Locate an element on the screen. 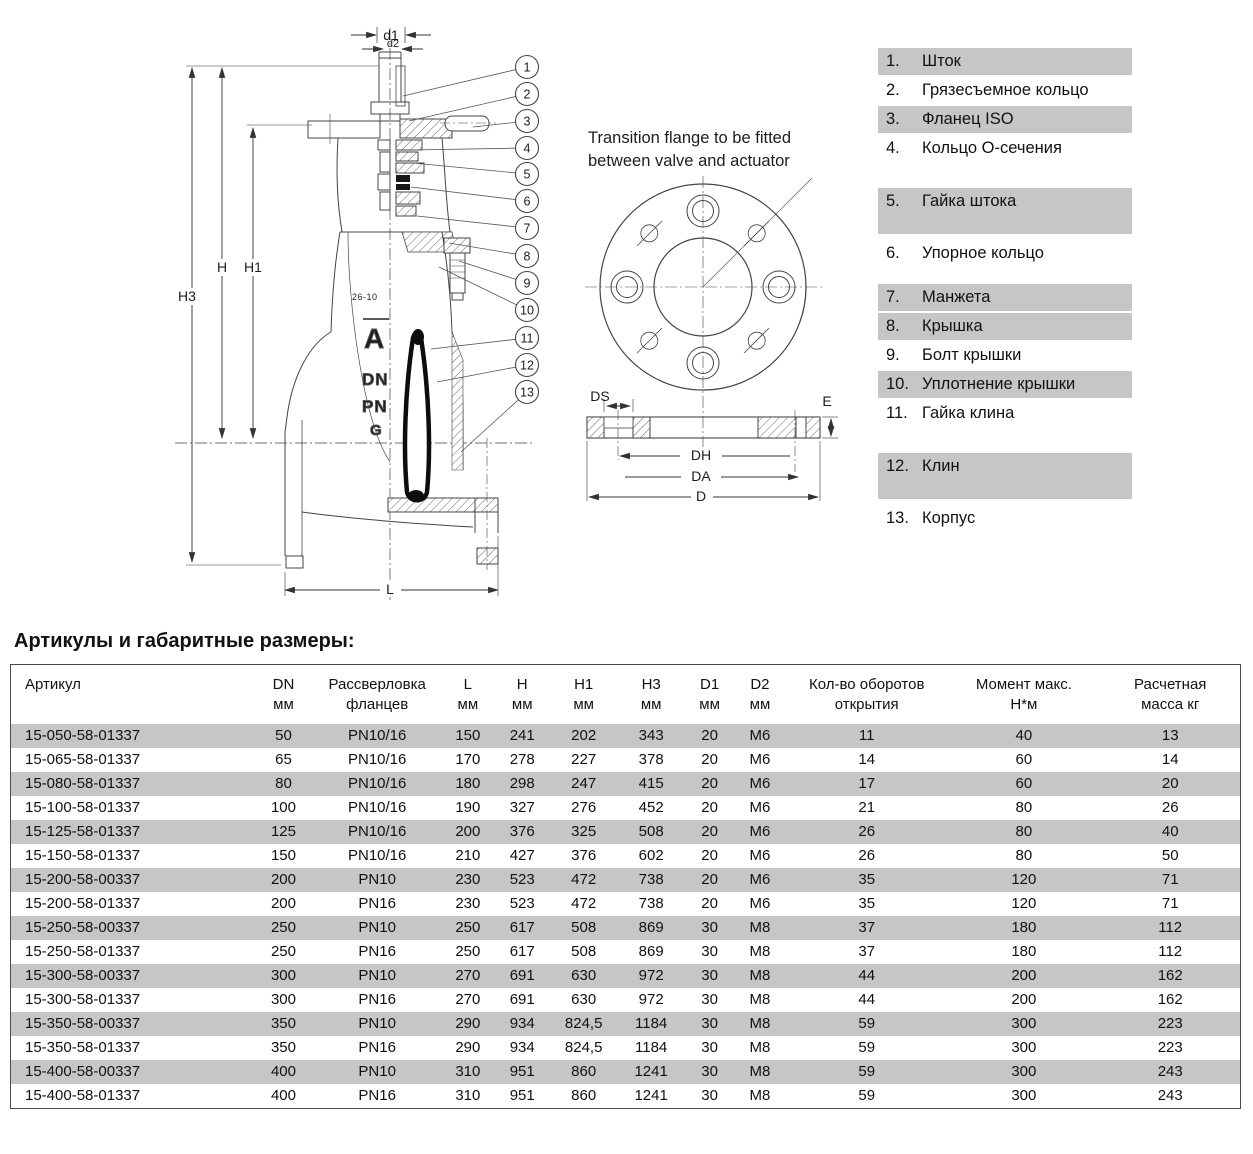  cell-mass: 223 is located at coordinates (1170, 1047).